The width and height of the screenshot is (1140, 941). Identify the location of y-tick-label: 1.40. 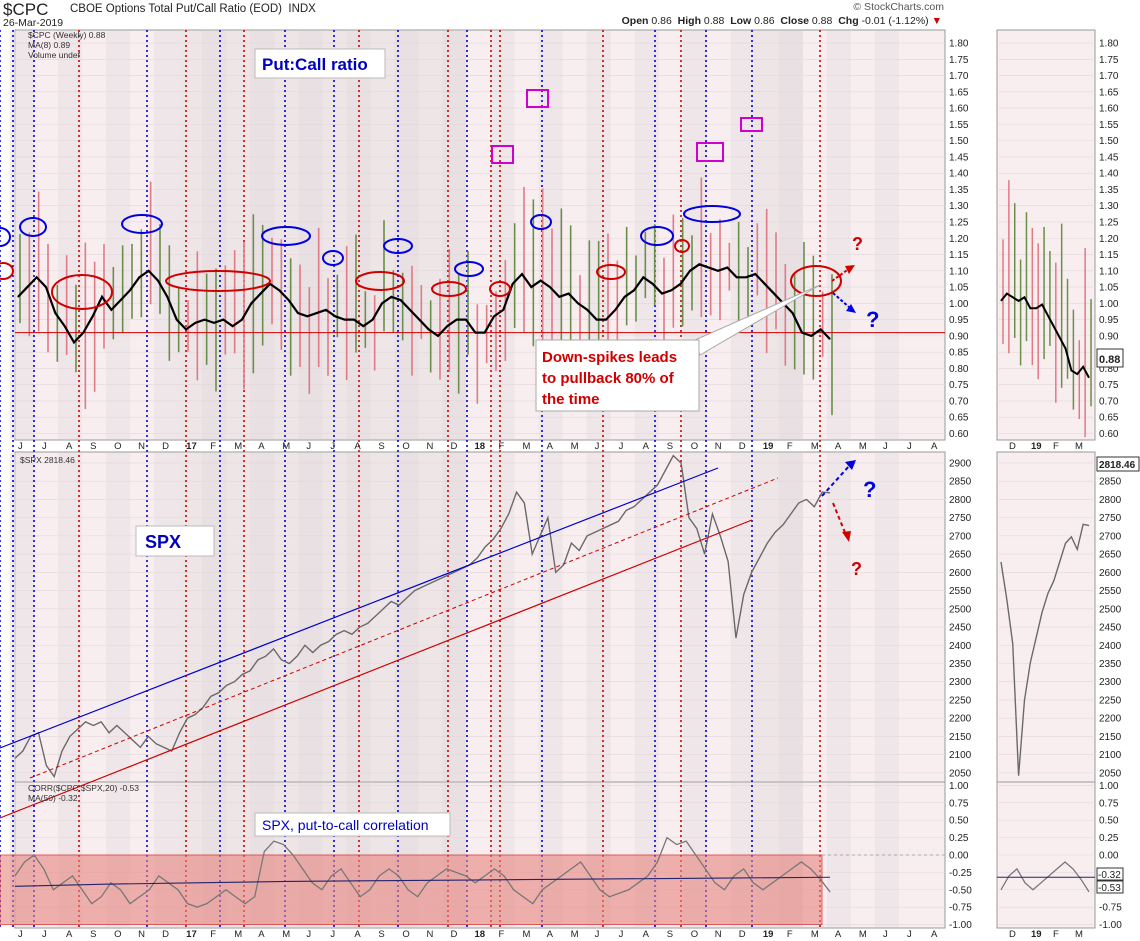
(959, 174).